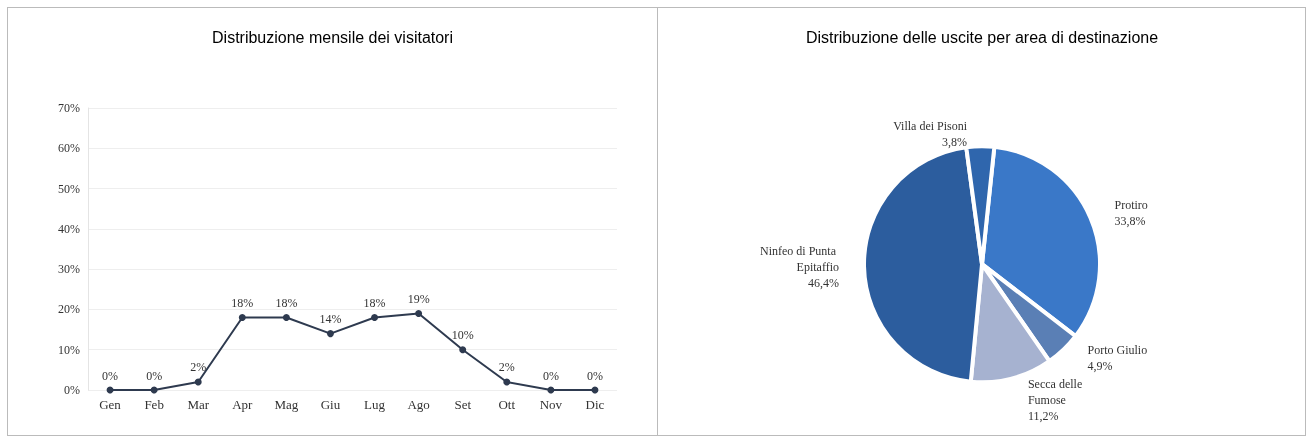  I want to click on x-tick-label: Gen, so click(110, 404).